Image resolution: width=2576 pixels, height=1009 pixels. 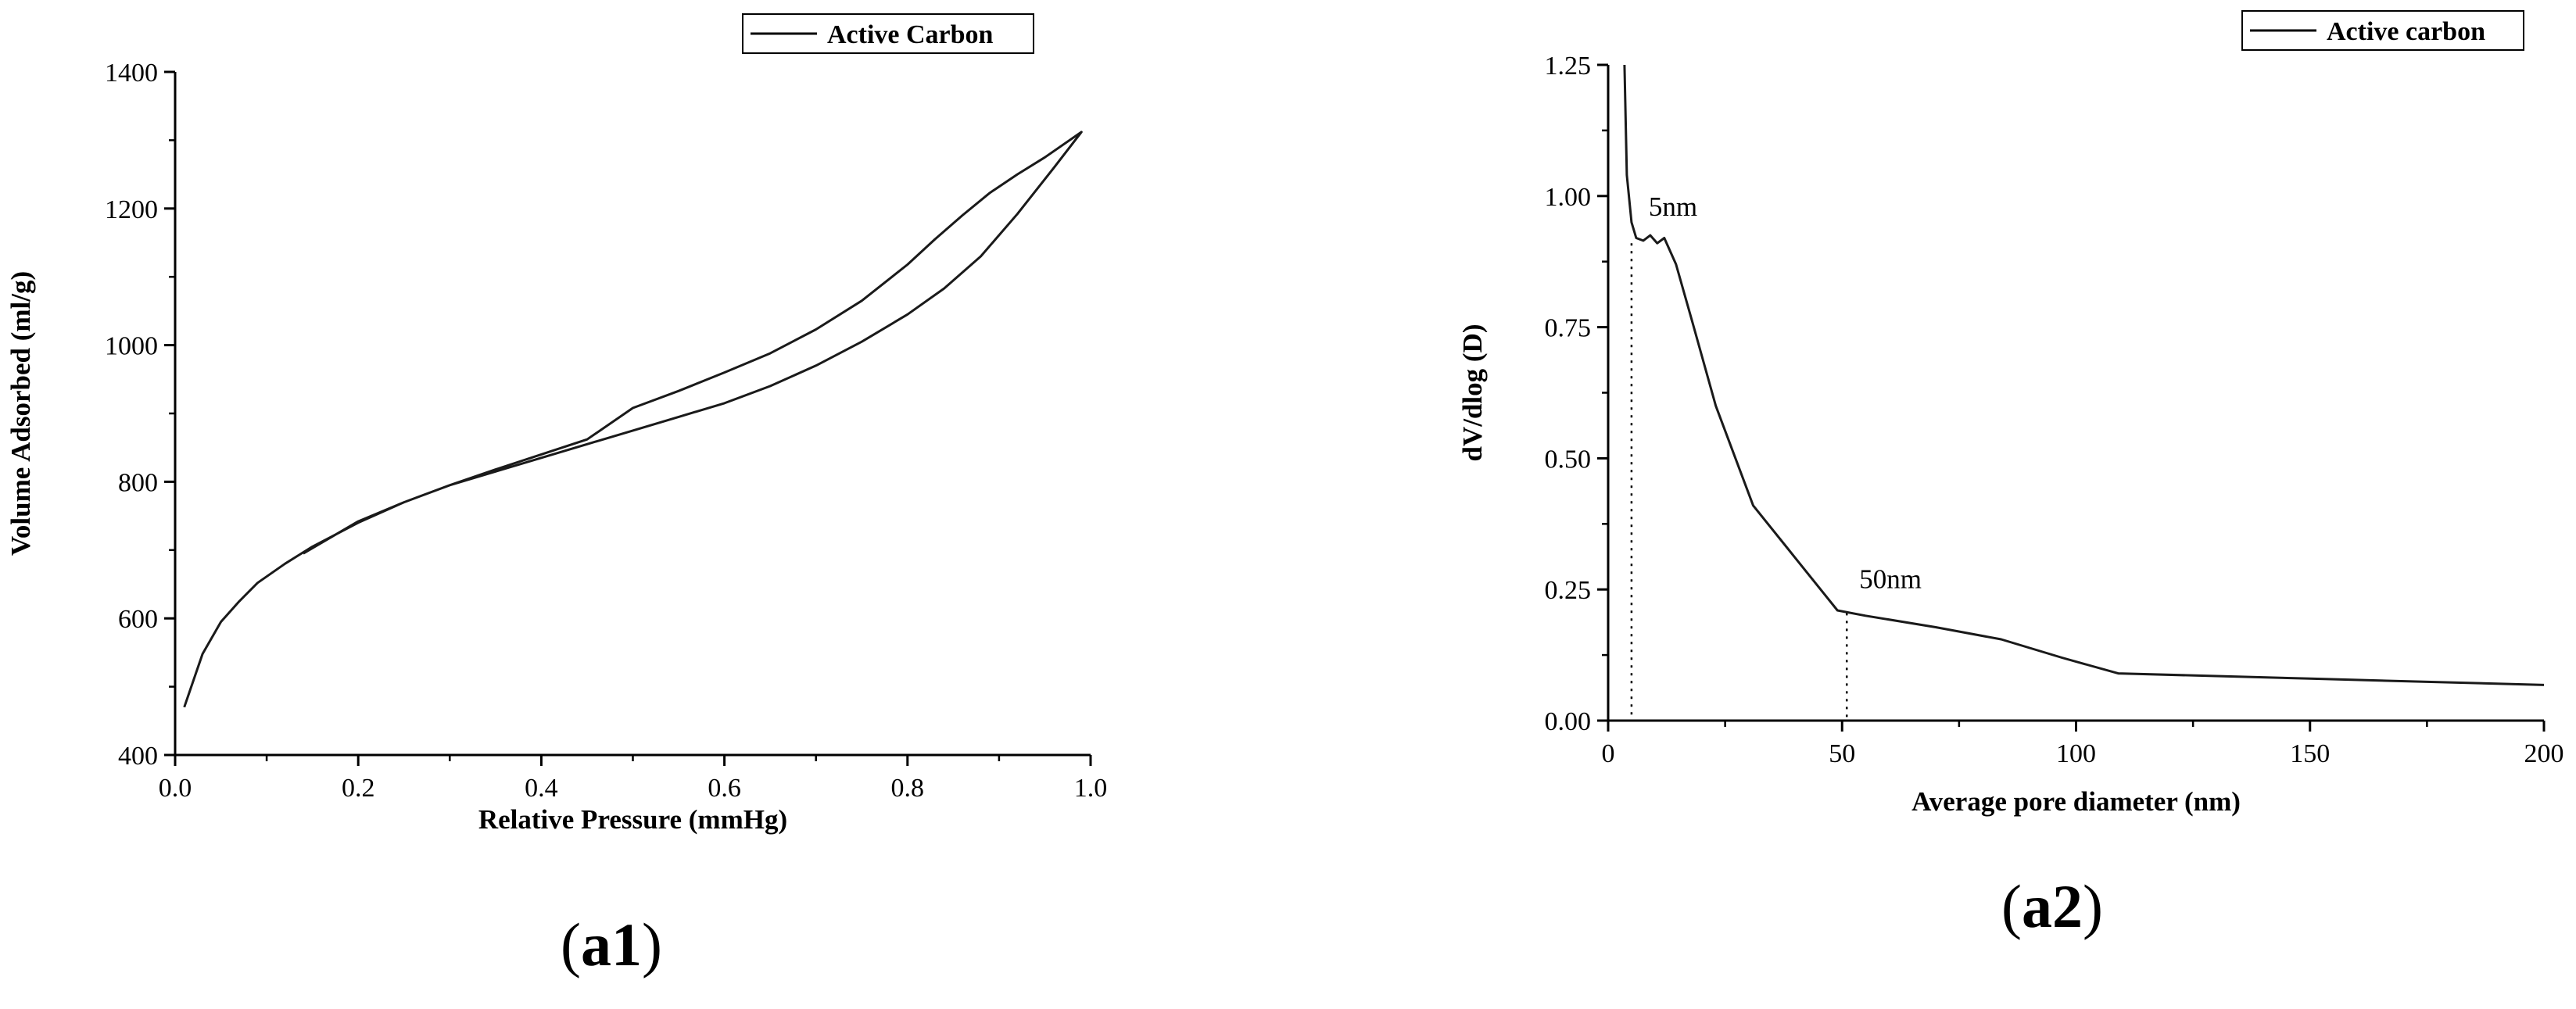 I want to click on y-tick-label: 0.00, so click(x=1568, y=722).